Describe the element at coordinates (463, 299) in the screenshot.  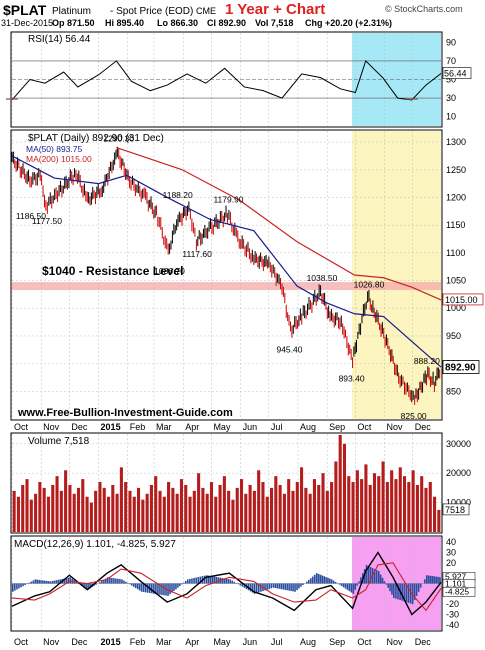
I see `ma200-last-box` at that location.